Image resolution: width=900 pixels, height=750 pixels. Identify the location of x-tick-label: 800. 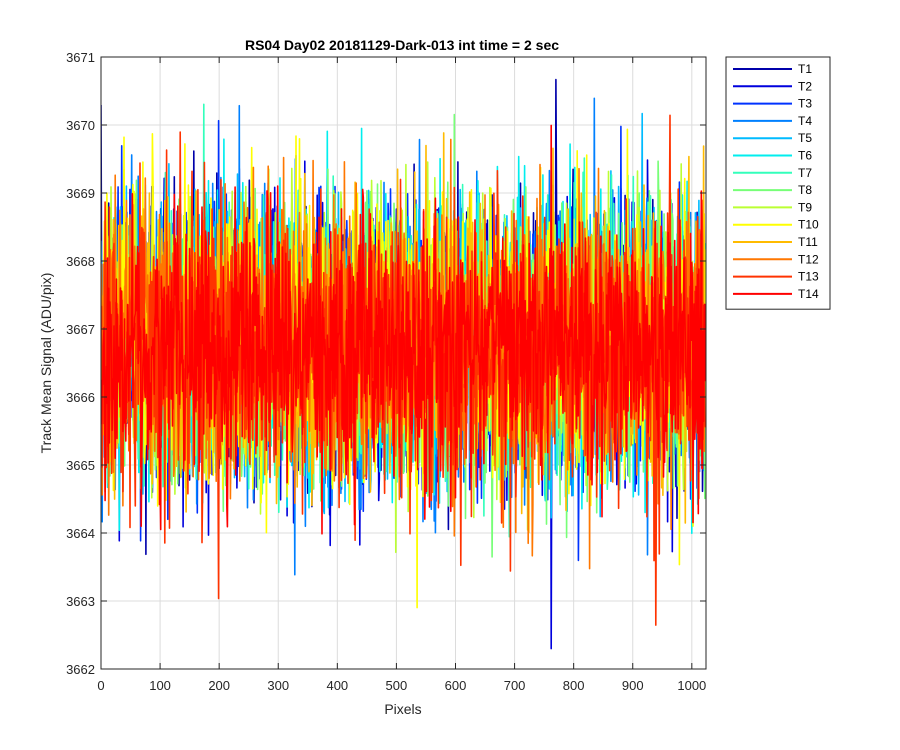
(574, 685).